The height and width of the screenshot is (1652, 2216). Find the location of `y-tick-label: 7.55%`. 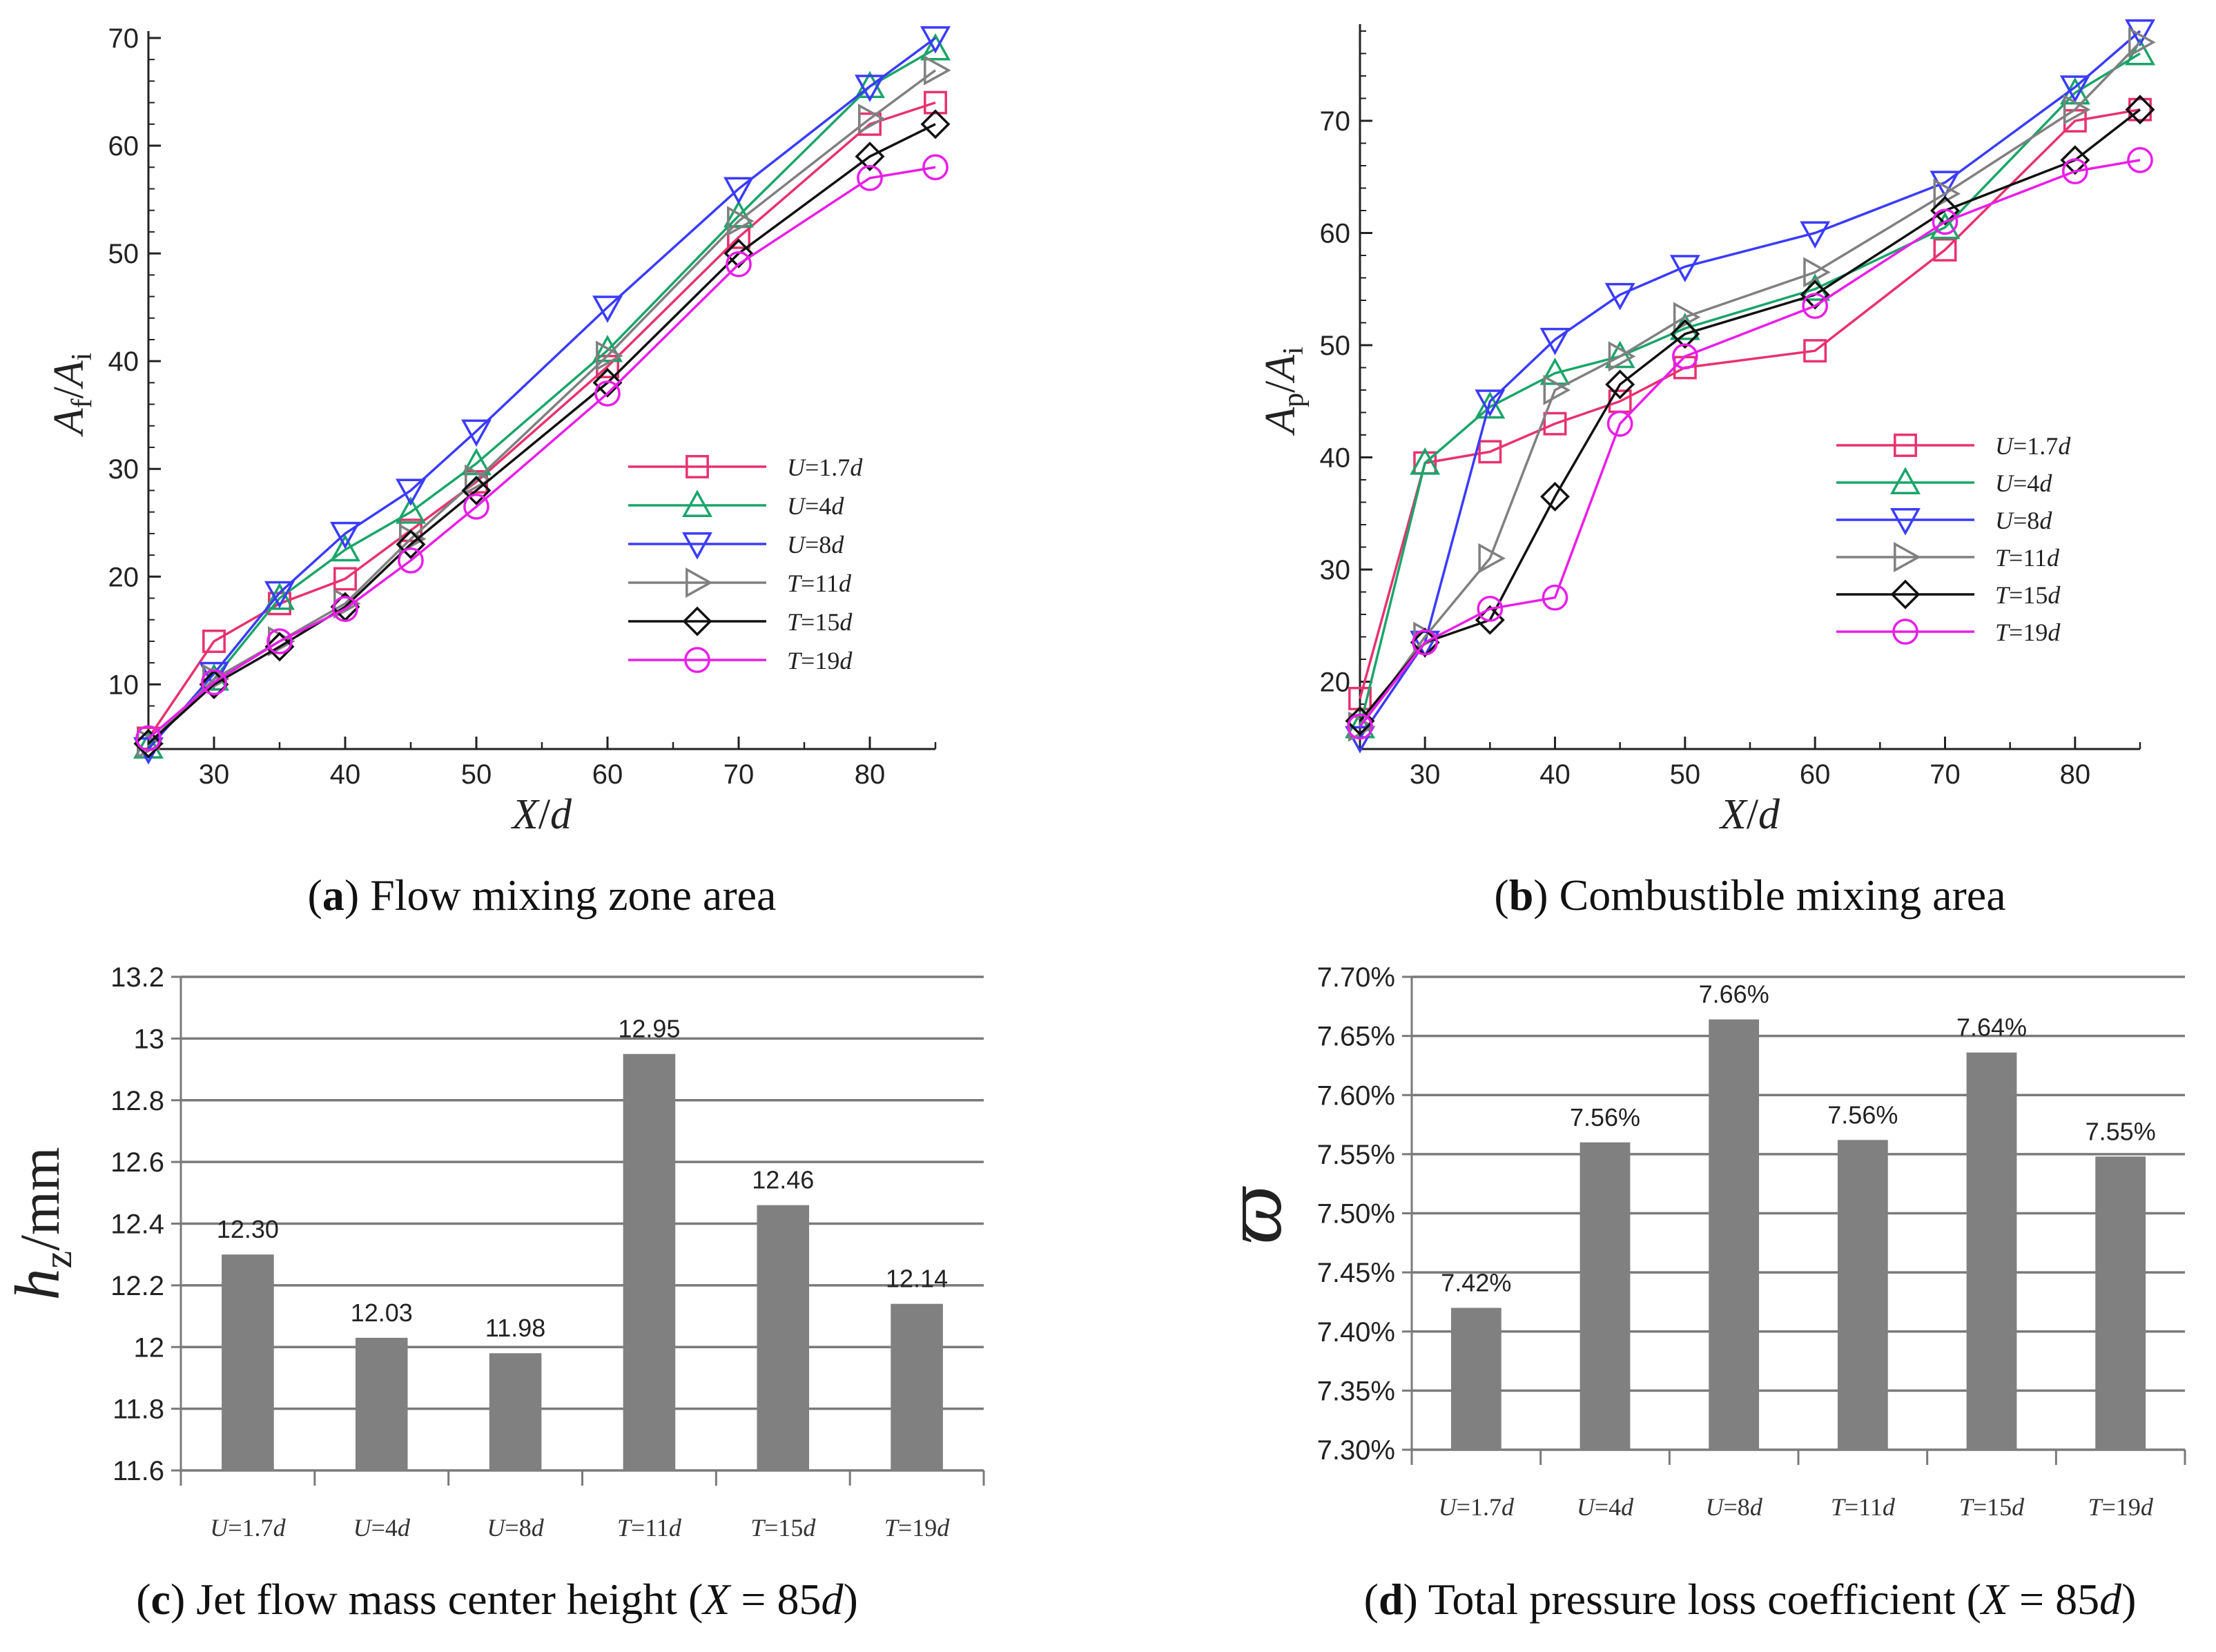

y-tick-label: 7.55% is located at coordinates (1356, 1155).